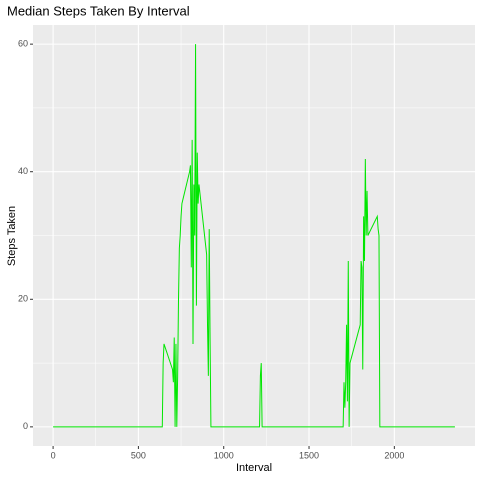  I want to click on x-tick-label: 500, so click(138, 455).